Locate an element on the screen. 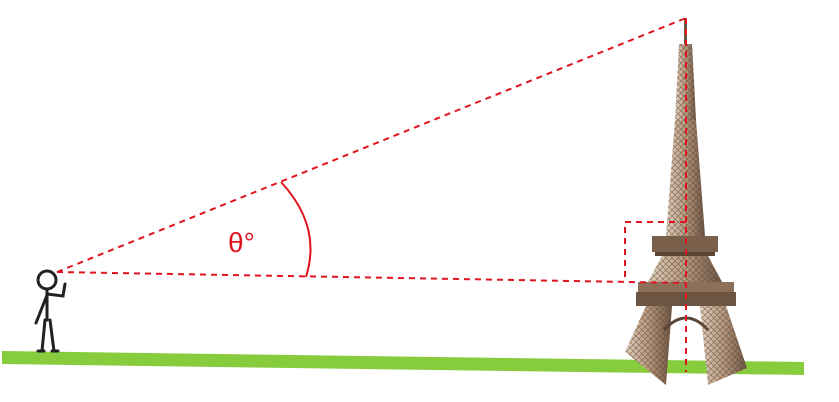  angle-arc is located at coordinates (296, 229).